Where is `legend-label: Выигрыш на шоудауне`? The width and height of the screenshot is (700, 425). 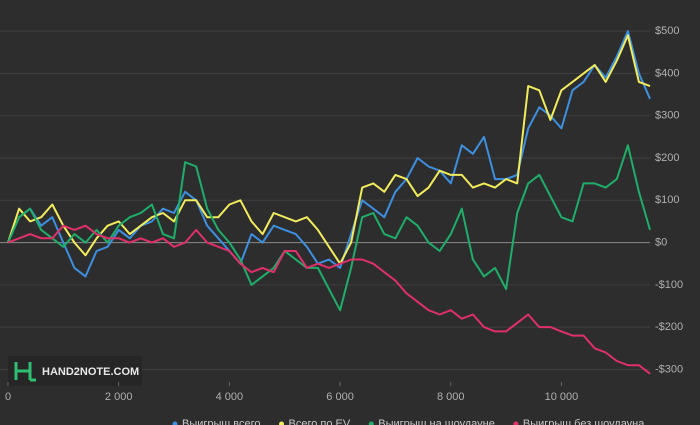
legend-label: Выигрыш на шоудауне is located at coordinates (436, 421).